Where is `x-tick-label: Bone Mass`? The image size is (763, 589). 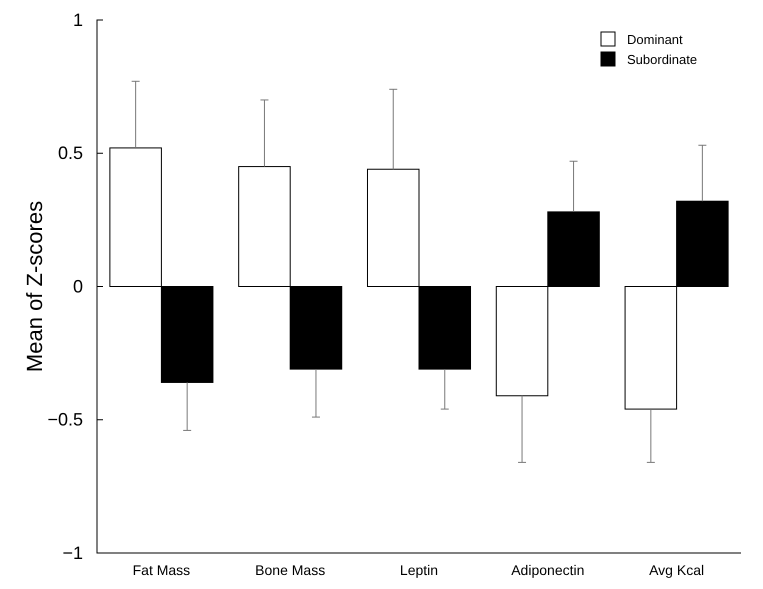 x-tick-label: Bone Mass is located at coordinates (290, 570).